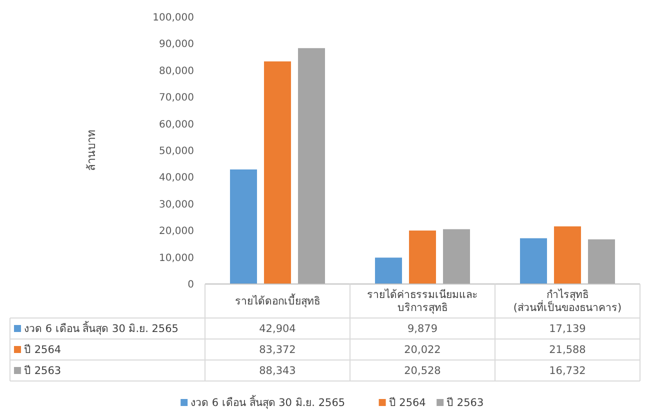 This screenshot has height=414, width=651. I want to click on x-tick-label: รายได้ค่าธรรมเนียมและ บริการสุทธิ, so click(422, 301).